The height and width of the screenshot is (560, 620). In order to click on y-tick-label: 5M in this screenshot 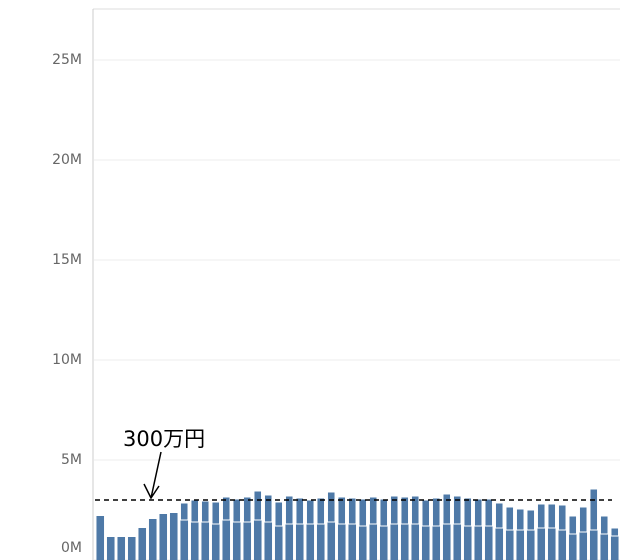, I will do `click(71, 460)`.